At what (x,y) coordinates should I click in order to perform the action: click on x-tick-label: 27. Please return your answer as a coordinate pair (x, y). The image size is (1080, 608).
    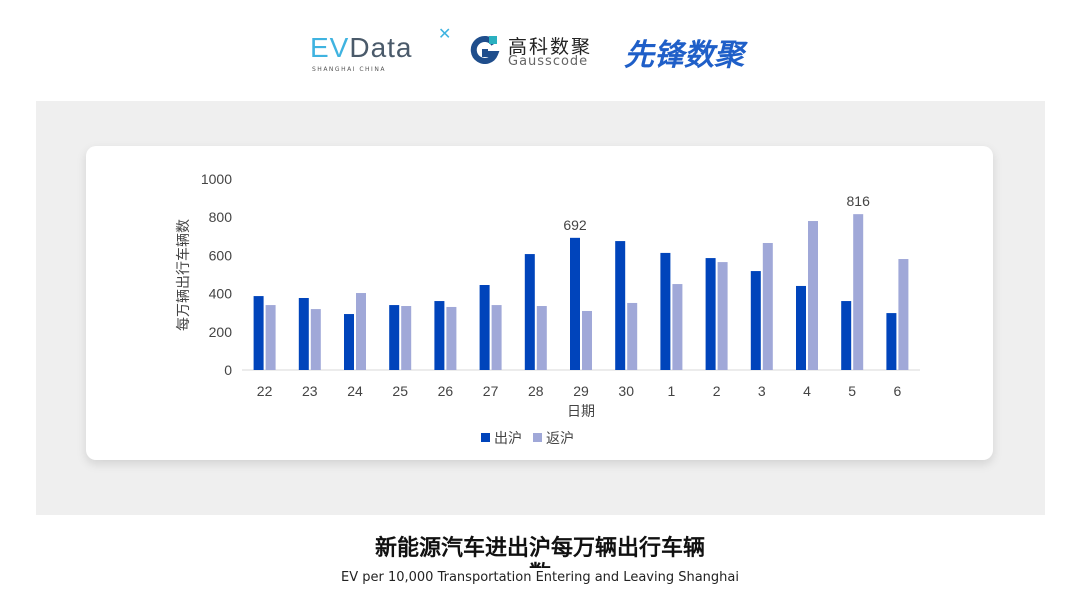
    Looking at the image, I should click on (491, 391).